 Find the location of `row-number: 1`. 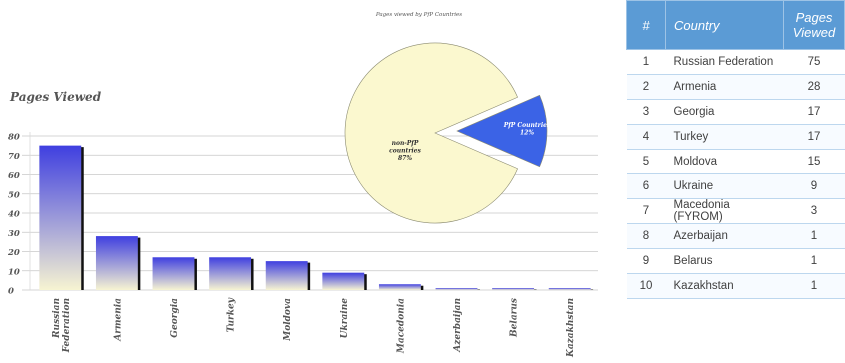

row-number: 1 is located at coordinates (646, 62).